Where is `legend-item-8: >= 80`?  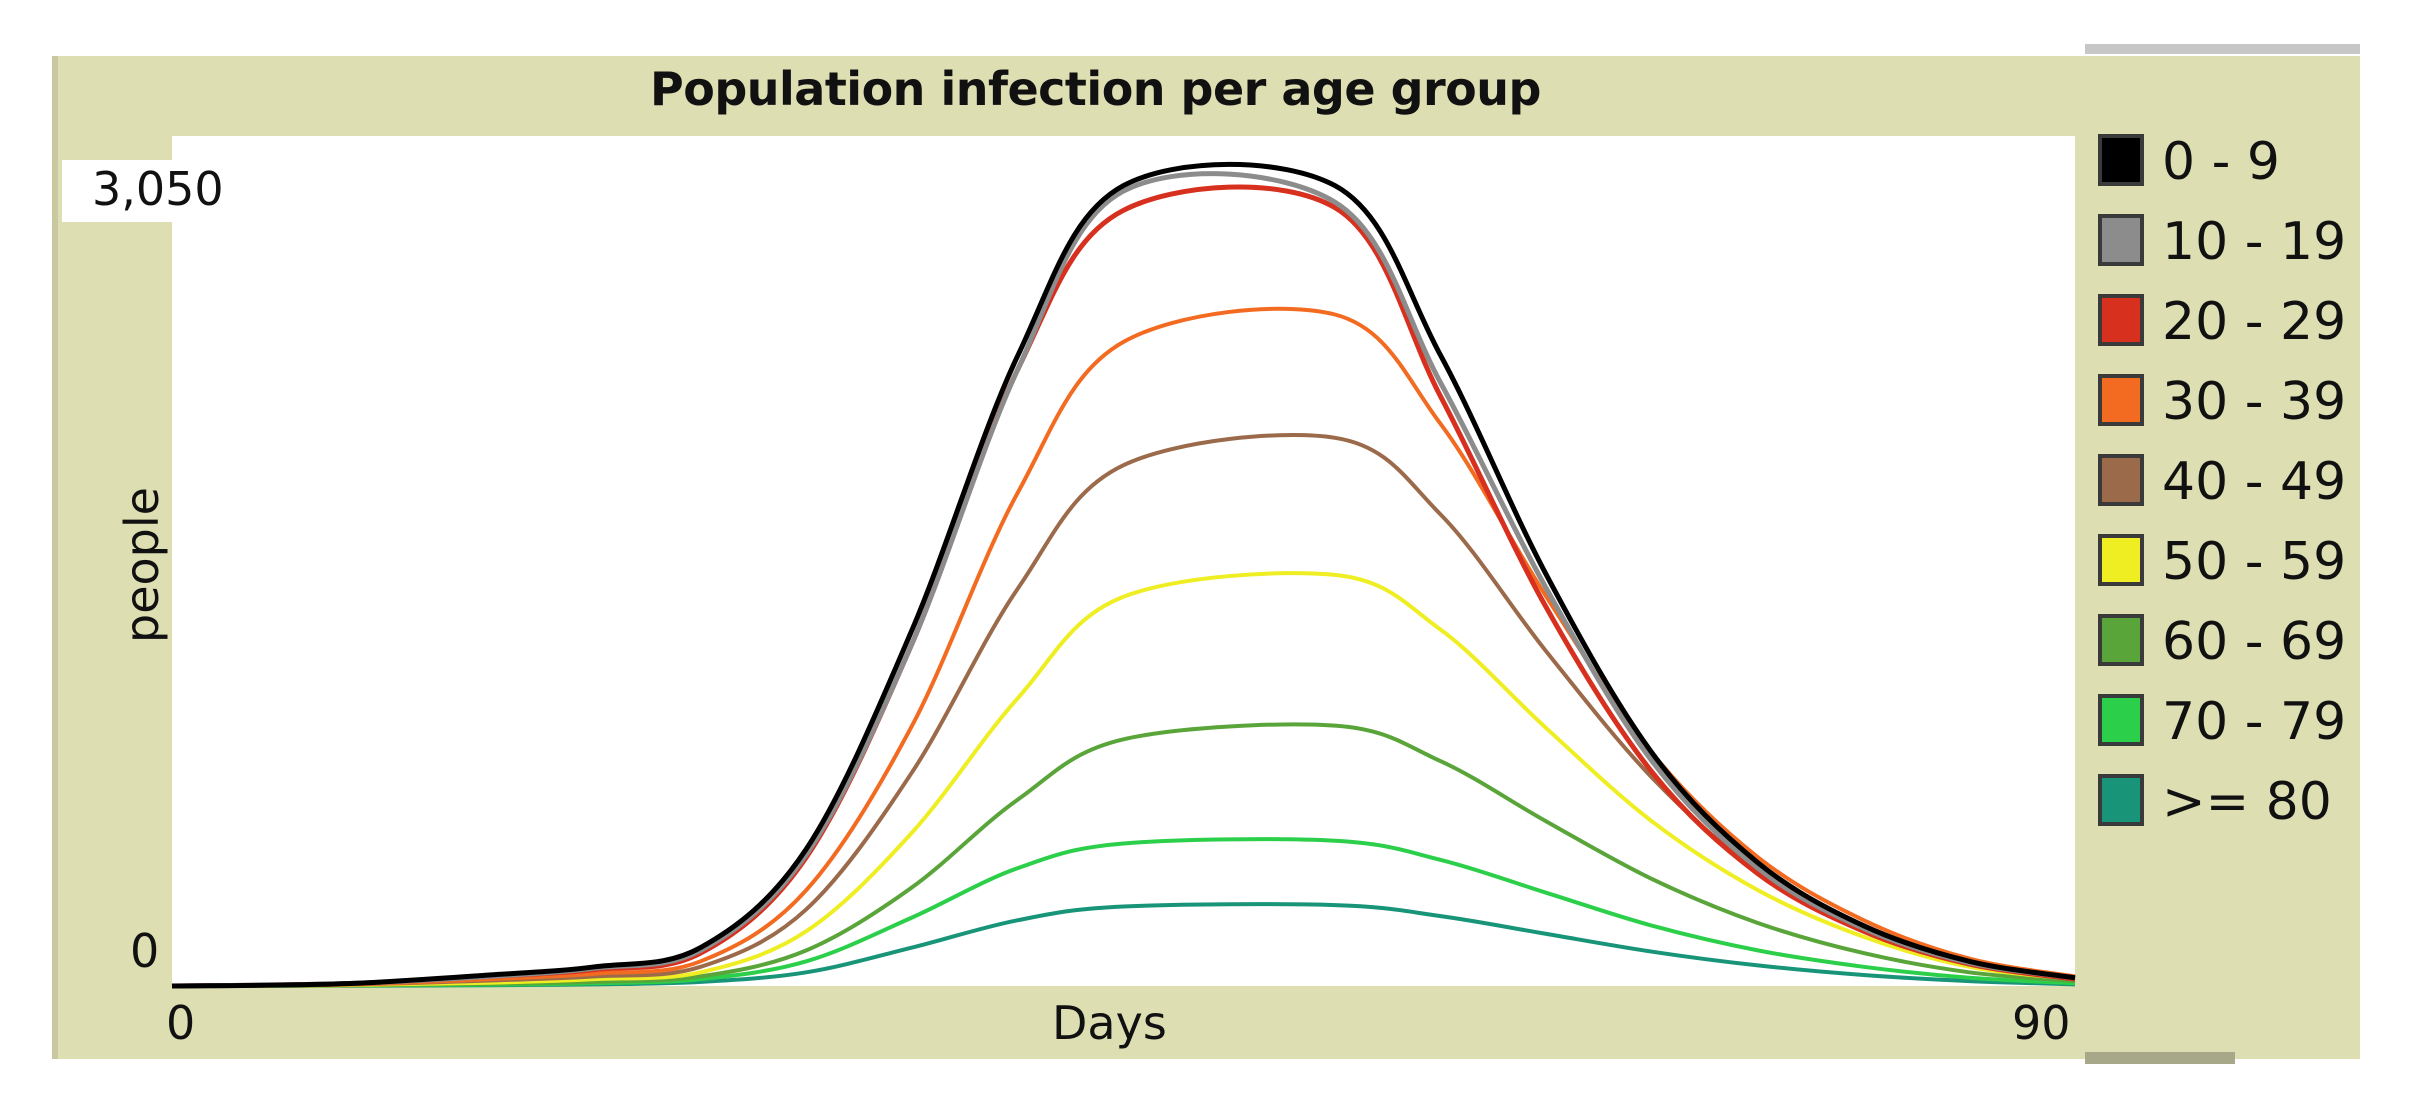
legend-item-8: >= 80 is located at coordinates (2228, 800).